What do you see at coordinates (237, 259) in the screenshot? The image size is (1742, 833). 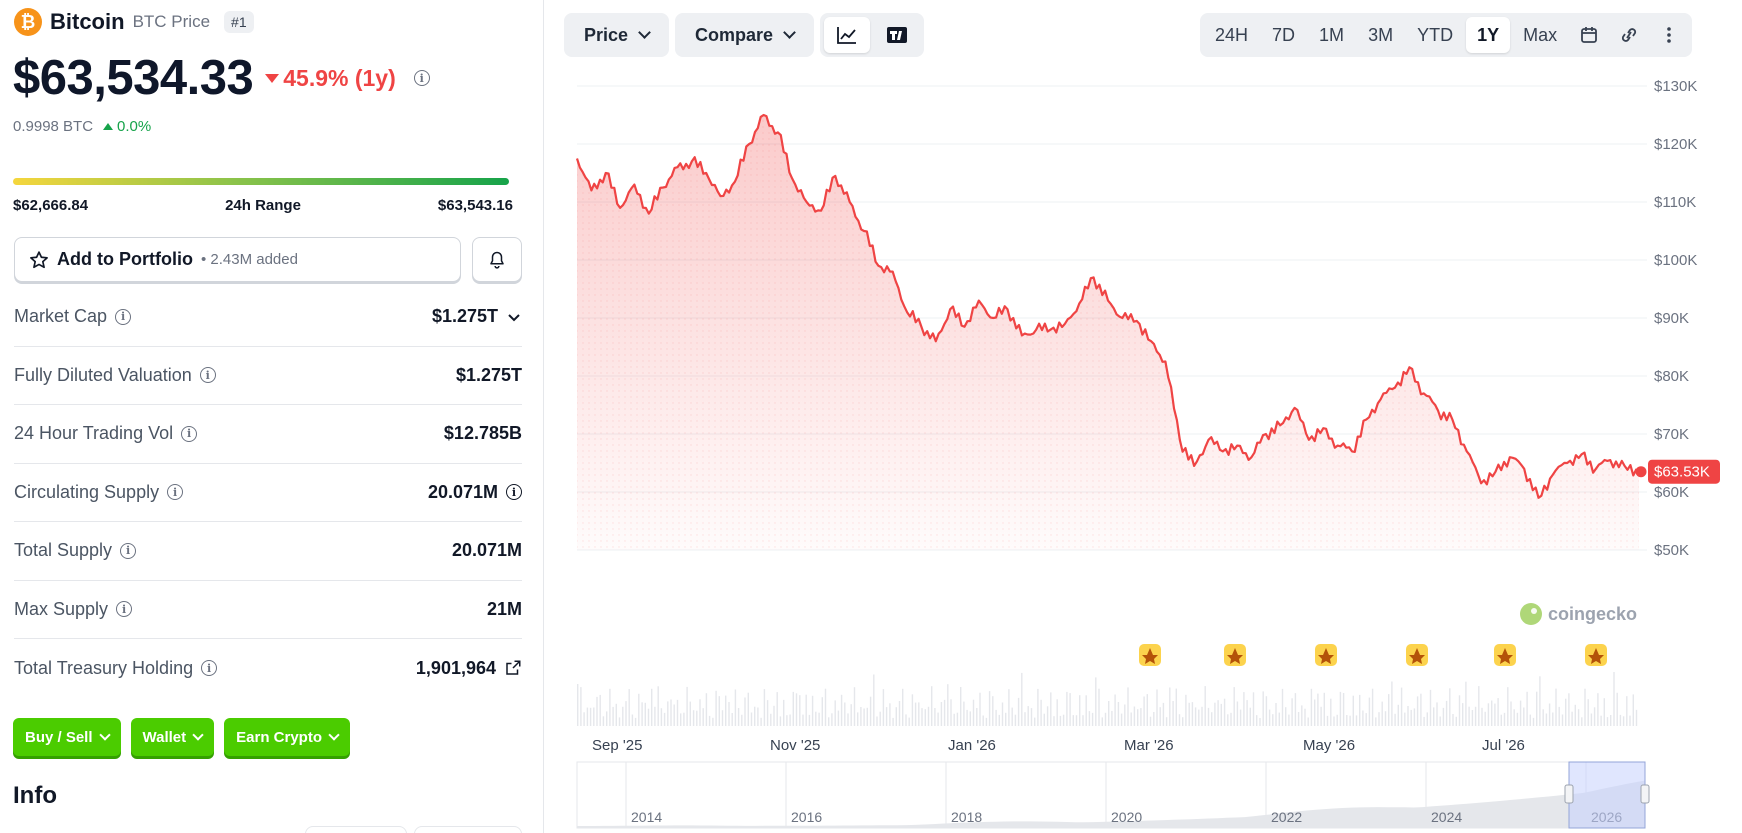 I see `add-to-portfolio-button: Add to Portfolio • 2.43M added` at bounding box center [237, 259].